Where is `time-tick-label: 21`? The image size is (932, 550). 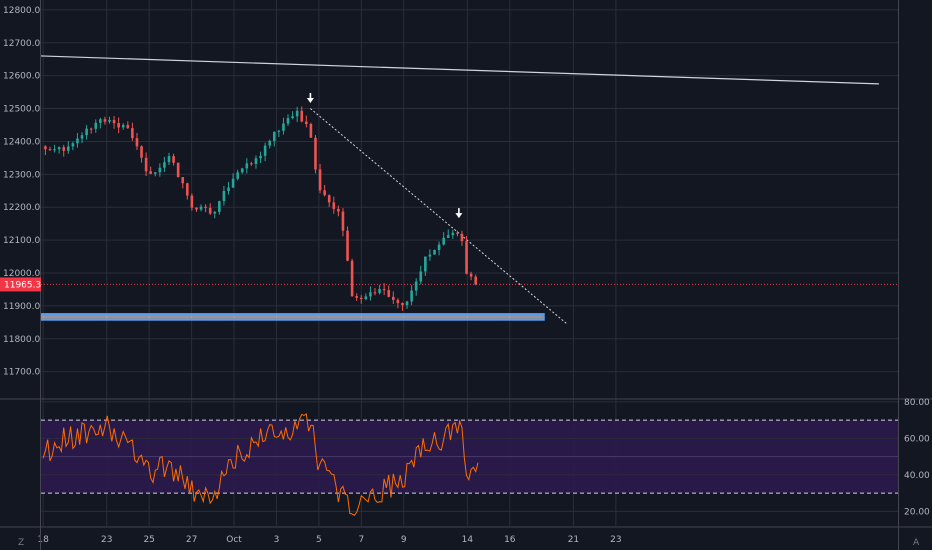
time-tick-label: 21 is located at coordinates (573, 540).